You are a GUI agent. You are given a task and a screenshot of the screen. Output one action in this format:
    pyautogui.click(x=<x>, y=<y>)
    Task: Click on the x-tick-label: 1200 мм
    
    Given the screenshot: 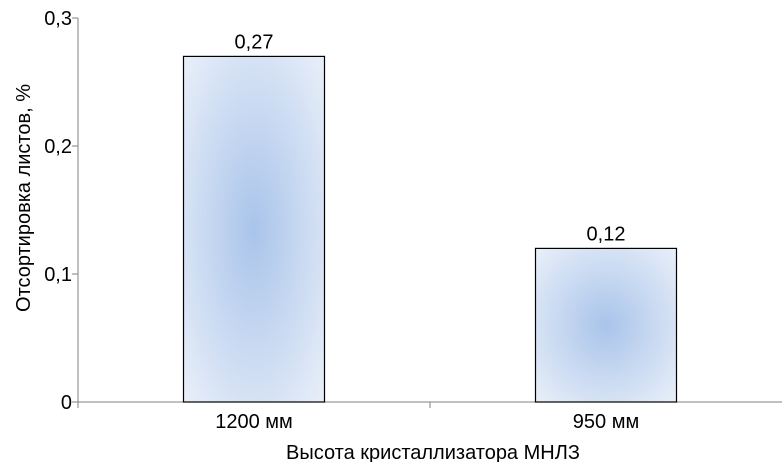 What is the action you would take?
    pyautogui.click(x=254, y=422)
    